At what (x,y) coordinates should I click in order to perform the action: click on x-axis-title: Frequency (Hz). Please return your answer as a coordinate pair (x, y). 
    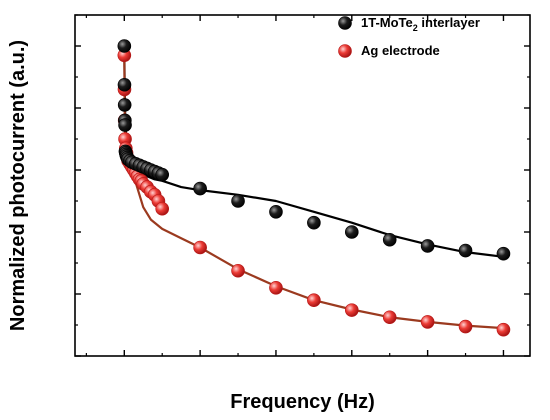
    Looking at the image, I should click on (302, 402).